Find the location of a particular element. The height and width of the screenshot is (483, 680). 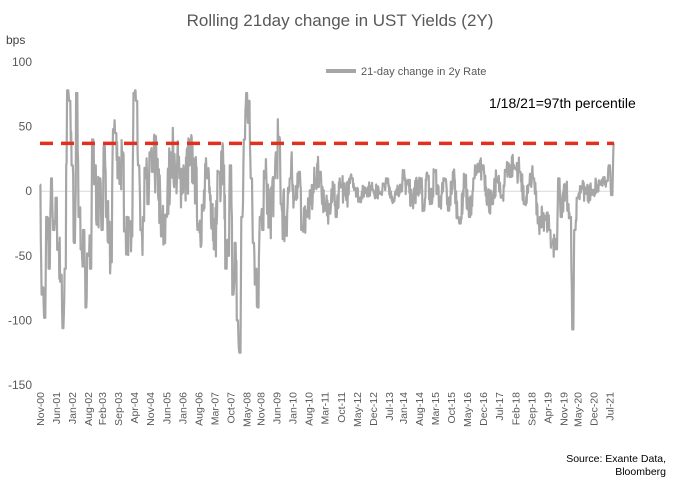

chart-title: Rolling 21day change in UST Yields (2Y) is located at coordinates (340, 20).